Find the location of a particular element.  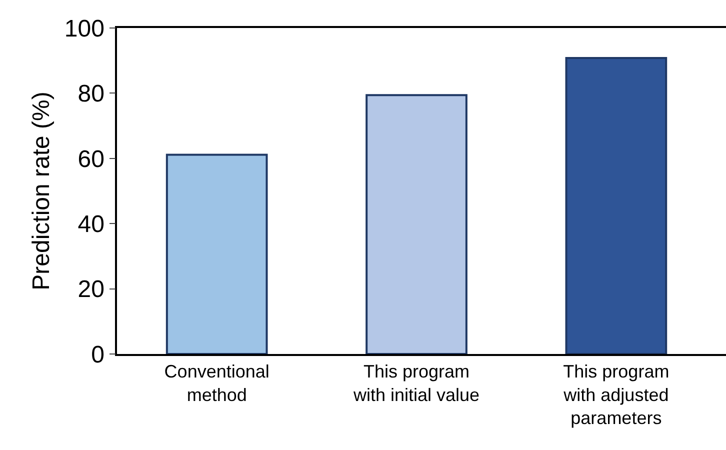

y-tick-label: 0 is located at coordinates (97, 354).